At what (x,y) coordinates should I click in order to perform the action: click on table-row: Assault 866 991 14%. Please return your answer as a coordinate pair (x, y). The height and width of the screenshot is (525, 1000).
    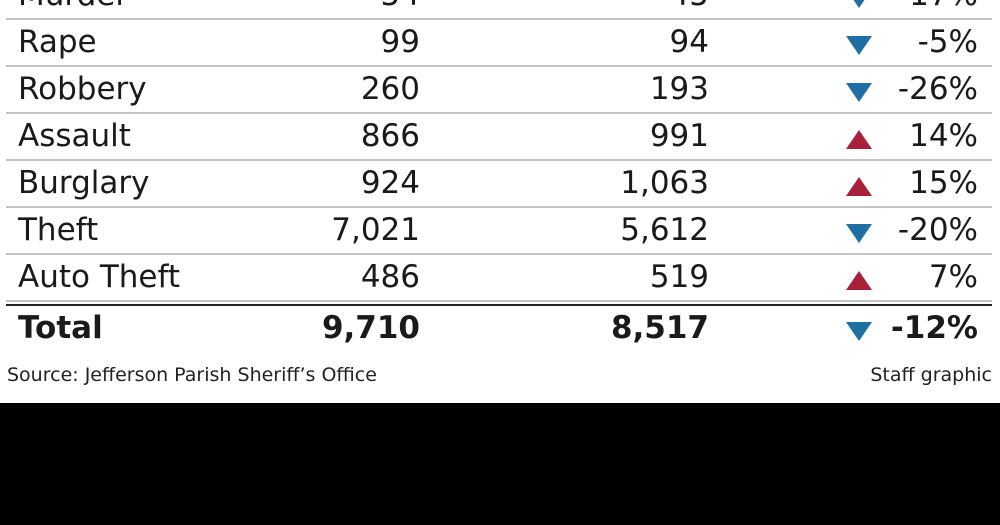
    Looking at the image, I should click on (499, 137).